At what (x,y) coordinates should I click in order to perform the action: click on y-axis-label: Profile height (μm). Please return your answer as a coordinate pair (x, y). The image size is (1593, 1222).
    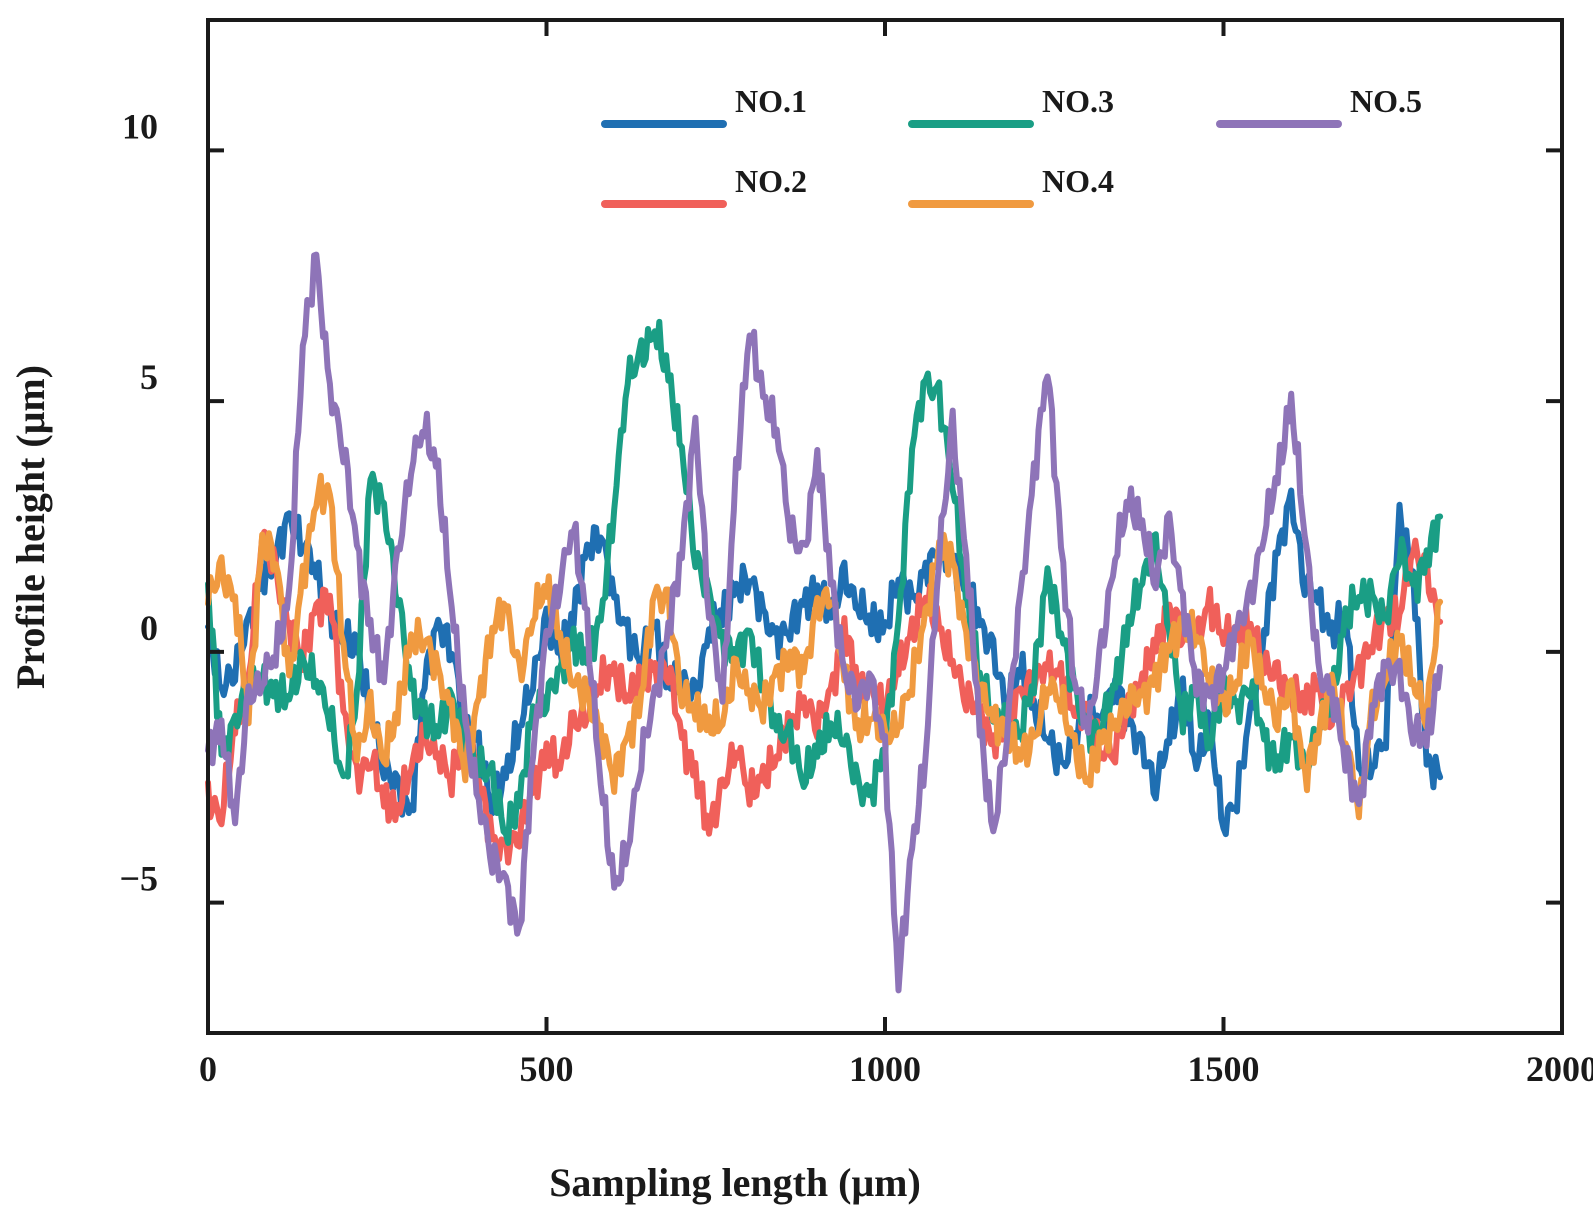
    Looking at the image, I should click on (30, 527).